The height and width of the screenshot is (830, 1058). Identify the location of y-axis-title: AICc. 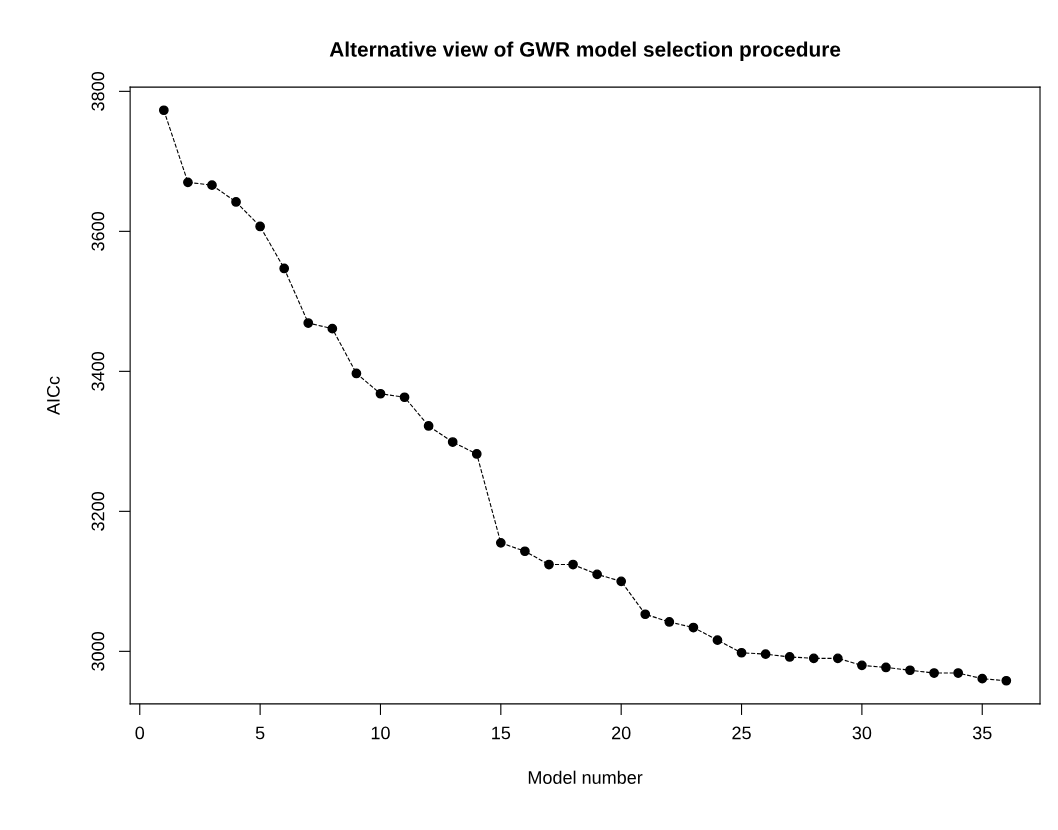
(53, 396).